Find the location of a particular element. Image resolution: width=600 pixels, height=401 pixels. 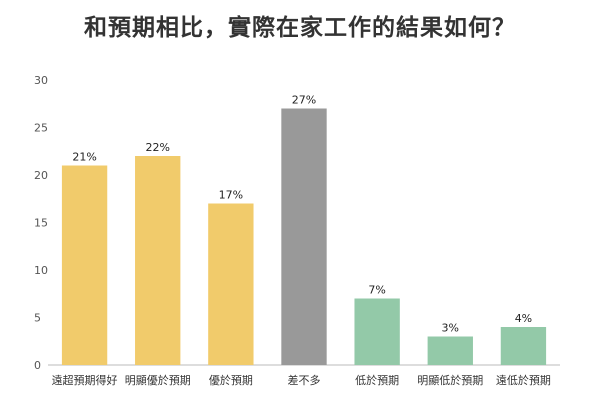

data-label: 27% is located at coordinates (304, 100).